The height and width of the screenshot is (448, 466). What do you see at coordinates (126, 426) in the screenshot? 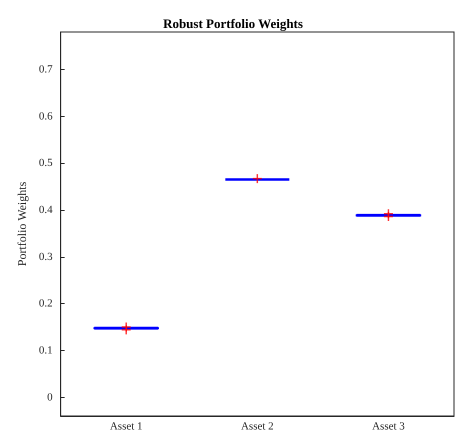
I see `x-tick-label: Asset 1` at bounding box center [126, 426].